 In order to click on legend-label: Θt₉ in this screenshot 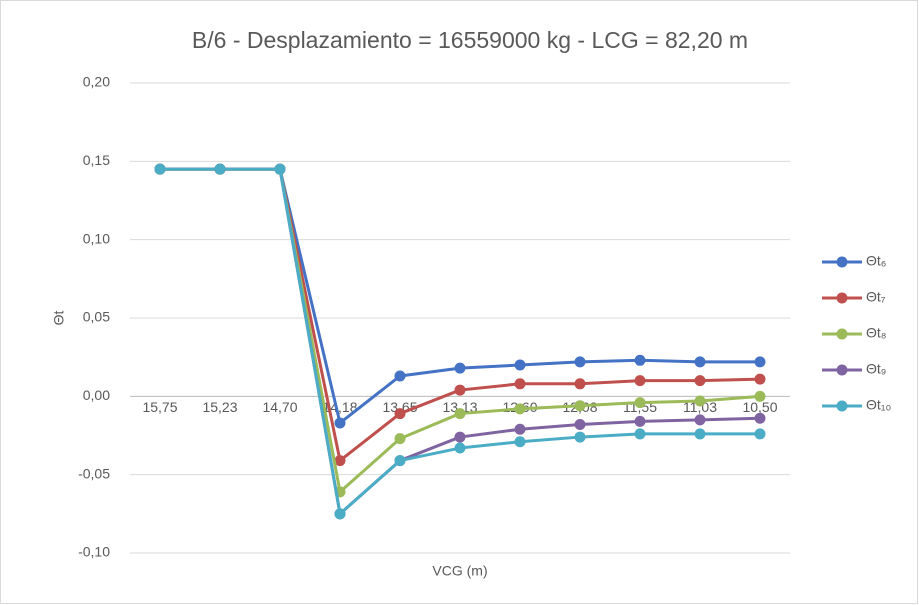, I will do `click(876, 369)`.